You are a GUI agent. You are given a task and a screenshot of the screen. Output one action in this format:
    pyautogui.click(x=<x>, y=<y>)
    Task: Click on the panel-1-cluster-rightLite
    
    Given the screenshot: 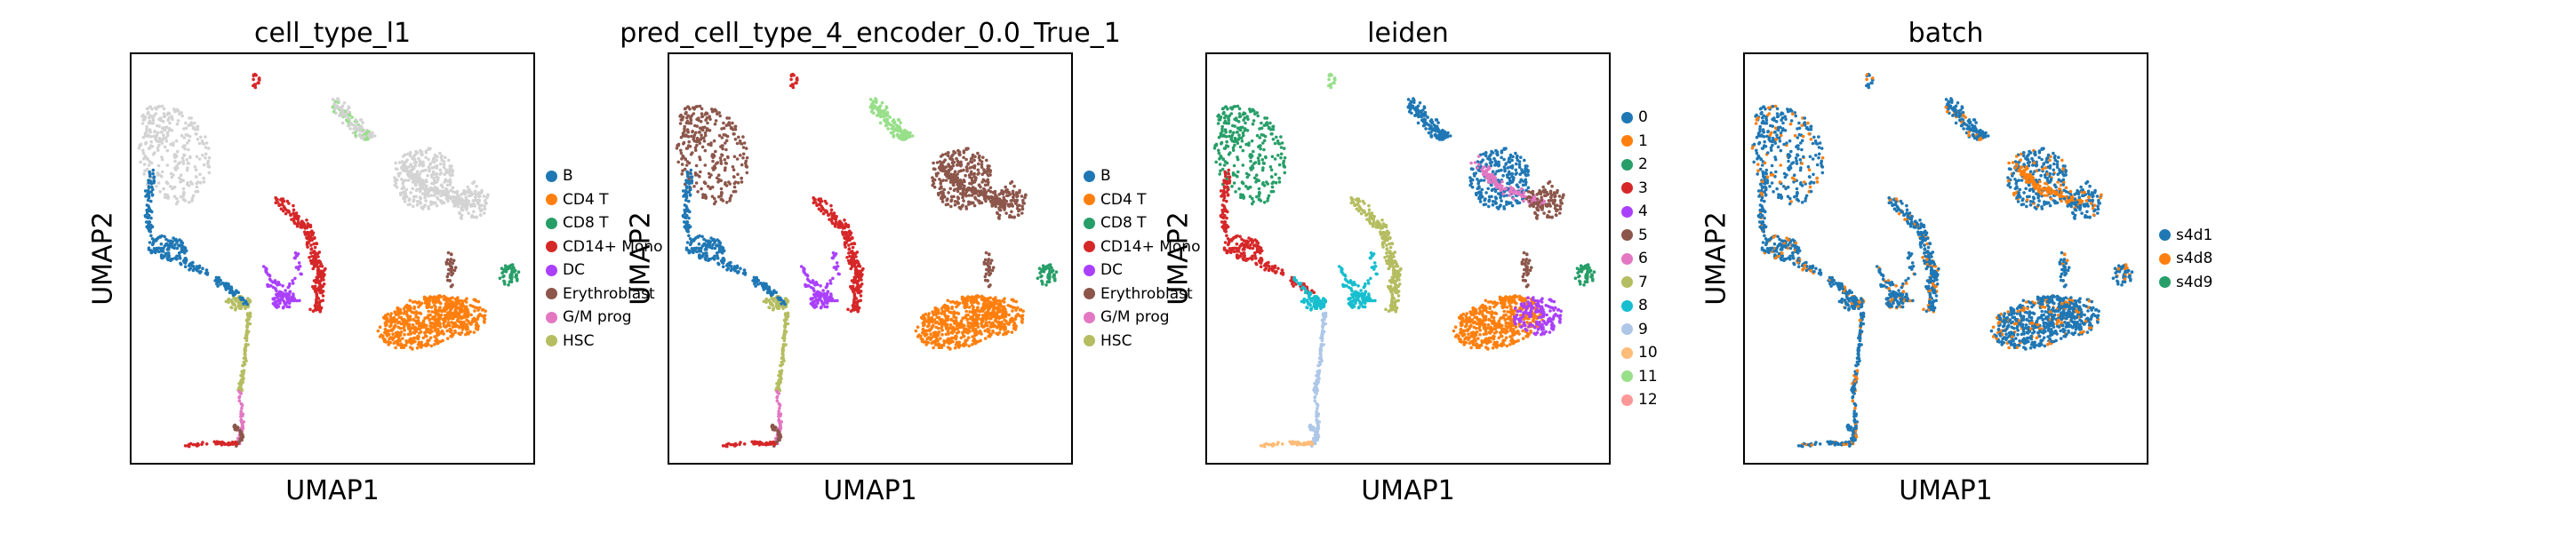 What is the action you would take?
    pyautogui.click(x=469, y=199)
    